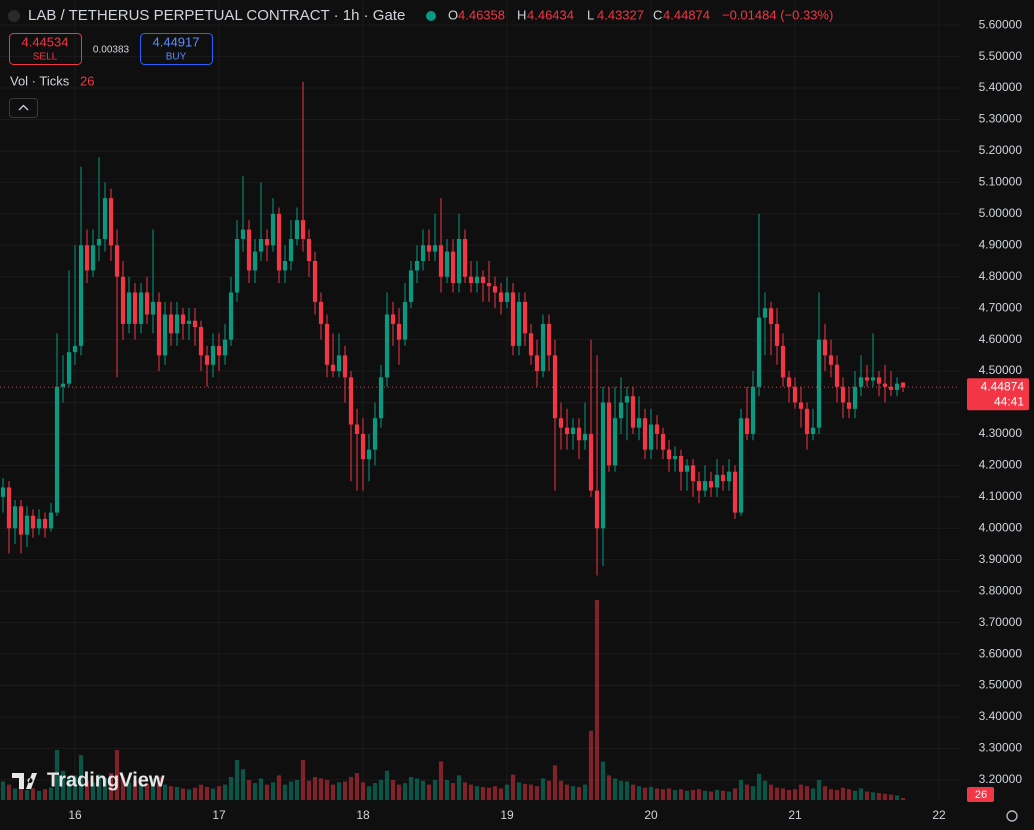  What do you see at coordinates (23, 108) in the screenshot?
I see `collapse-button` at bounding box center [23, 108].